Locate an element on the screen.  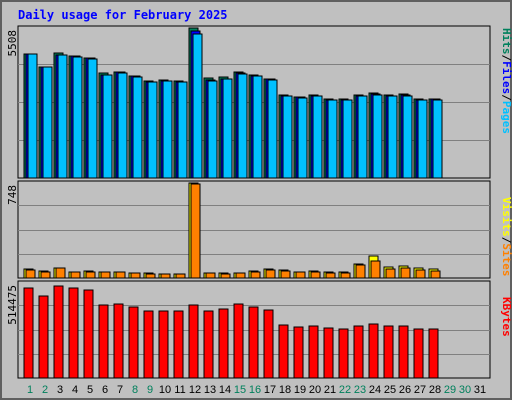
legend-item-visits: Visits is located at coordinates (506, 217).